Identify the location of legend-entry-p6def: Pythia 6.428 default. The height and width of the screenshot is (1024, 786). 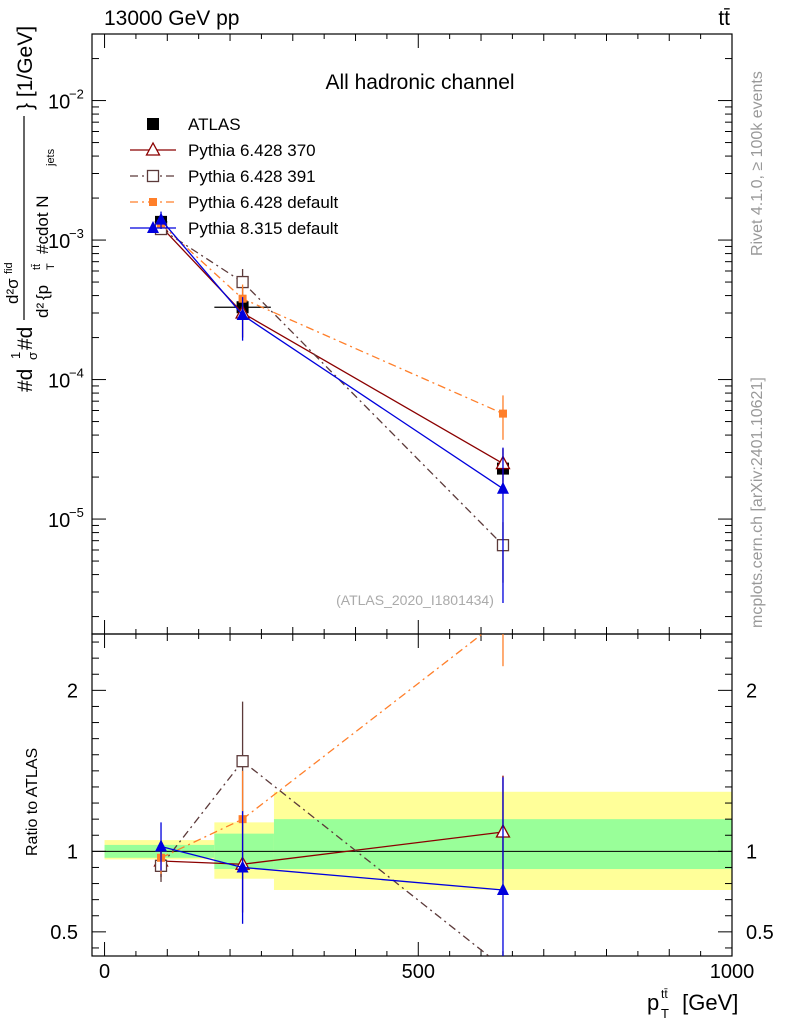
(234, 202).